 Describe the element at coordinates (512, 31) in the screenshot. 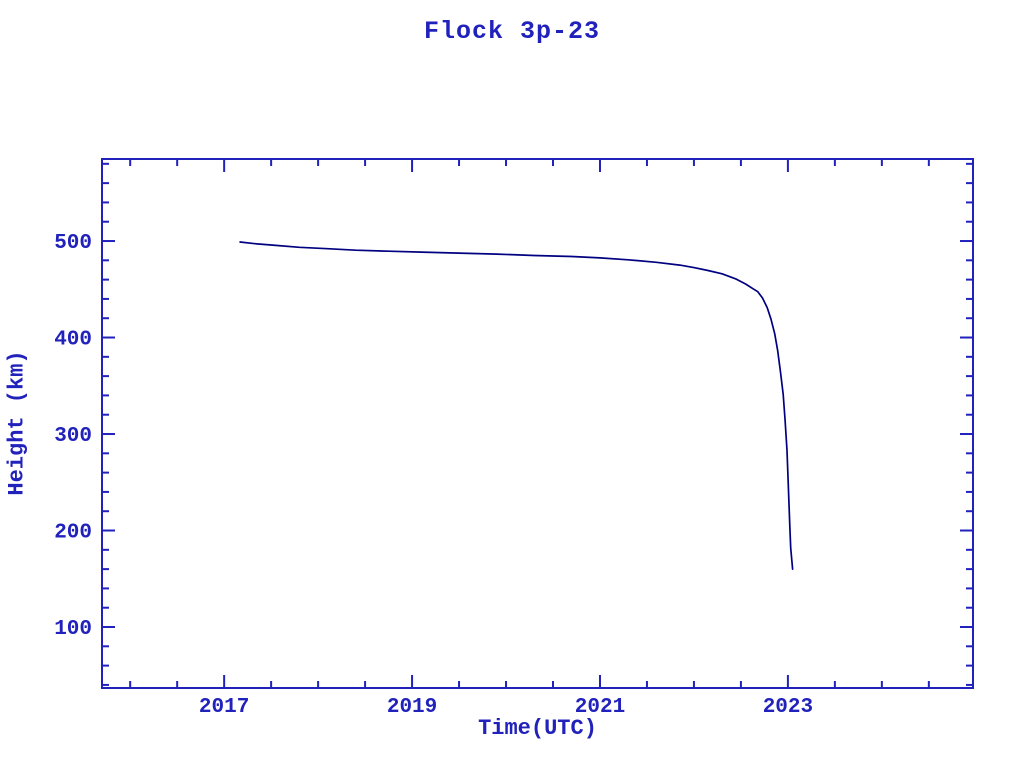

I see `chart-title: Flock 3p-23` at that location.